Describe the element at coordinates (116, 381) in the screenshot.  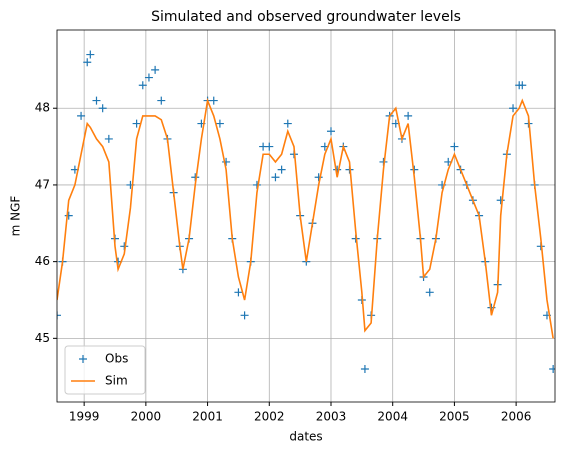
I see `legend-label: Sim` at that location.